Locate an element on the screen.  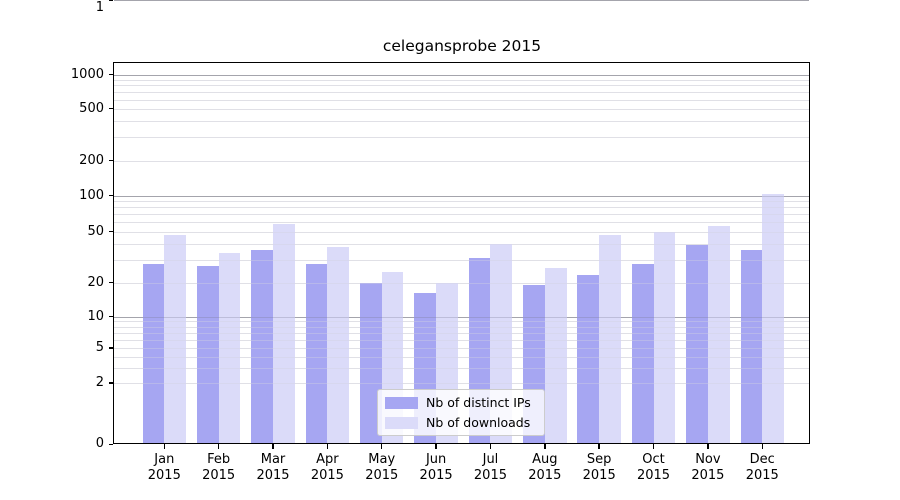
legend-swatch-distinct-ips-icon is located at coordinates (401, 402).